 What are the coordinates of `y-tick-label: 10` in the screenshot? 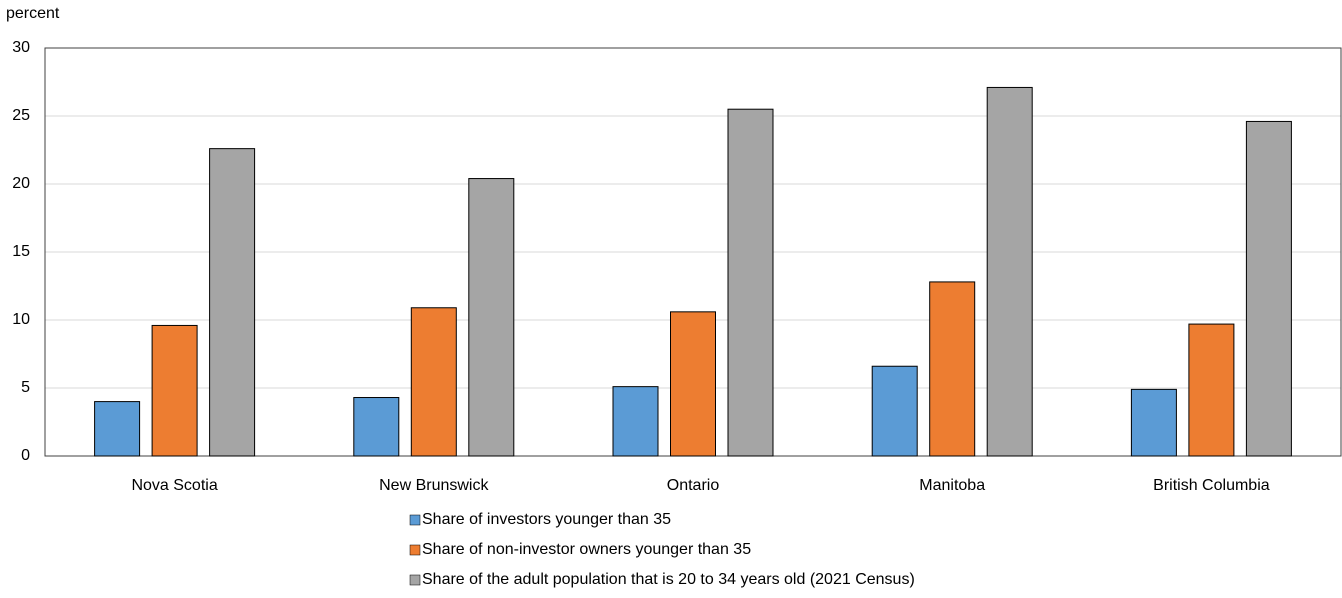 It's located at (21, 319).